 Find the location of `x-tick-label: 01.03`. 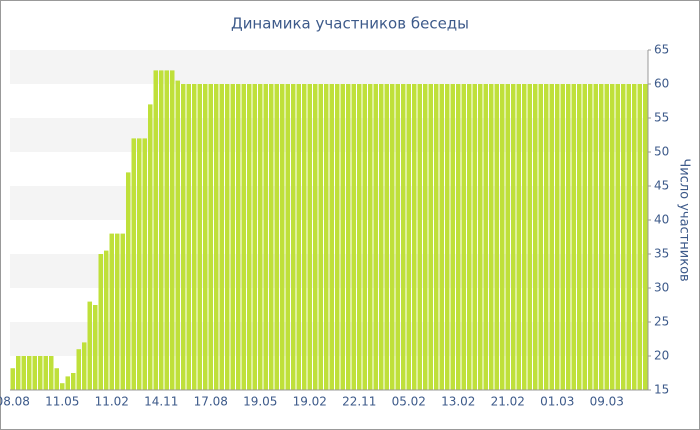

x-tick-label: 01.03 is located at coordinates (557, 402).